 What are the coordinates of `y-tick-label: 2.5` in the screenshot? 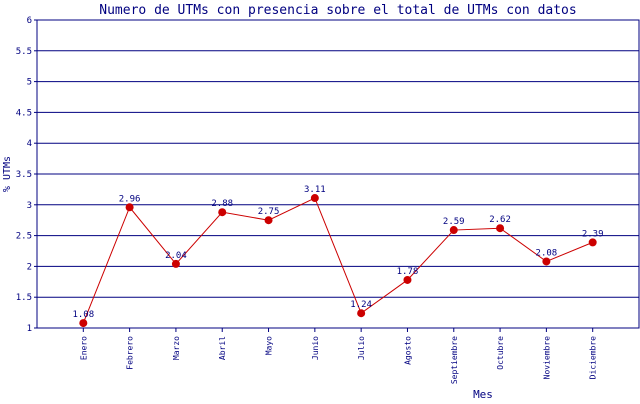 It's located at (24, 237).